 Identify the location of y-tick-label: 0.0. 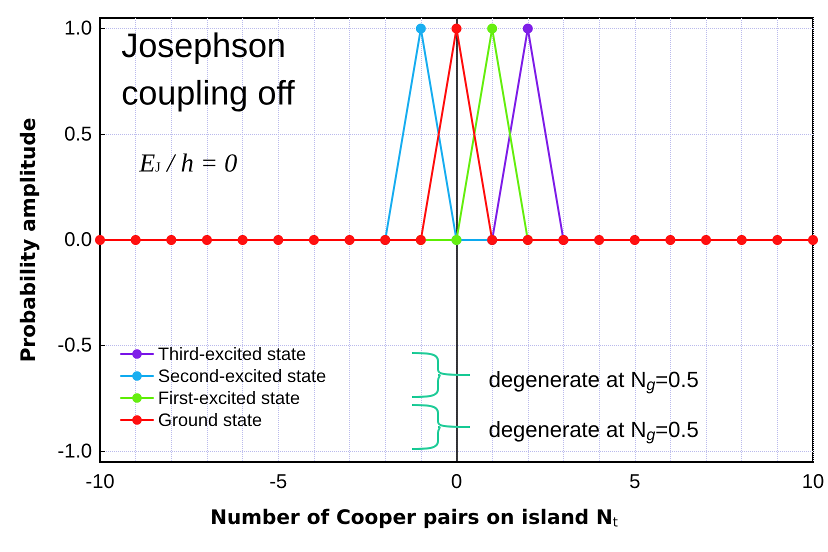
(78, 240).